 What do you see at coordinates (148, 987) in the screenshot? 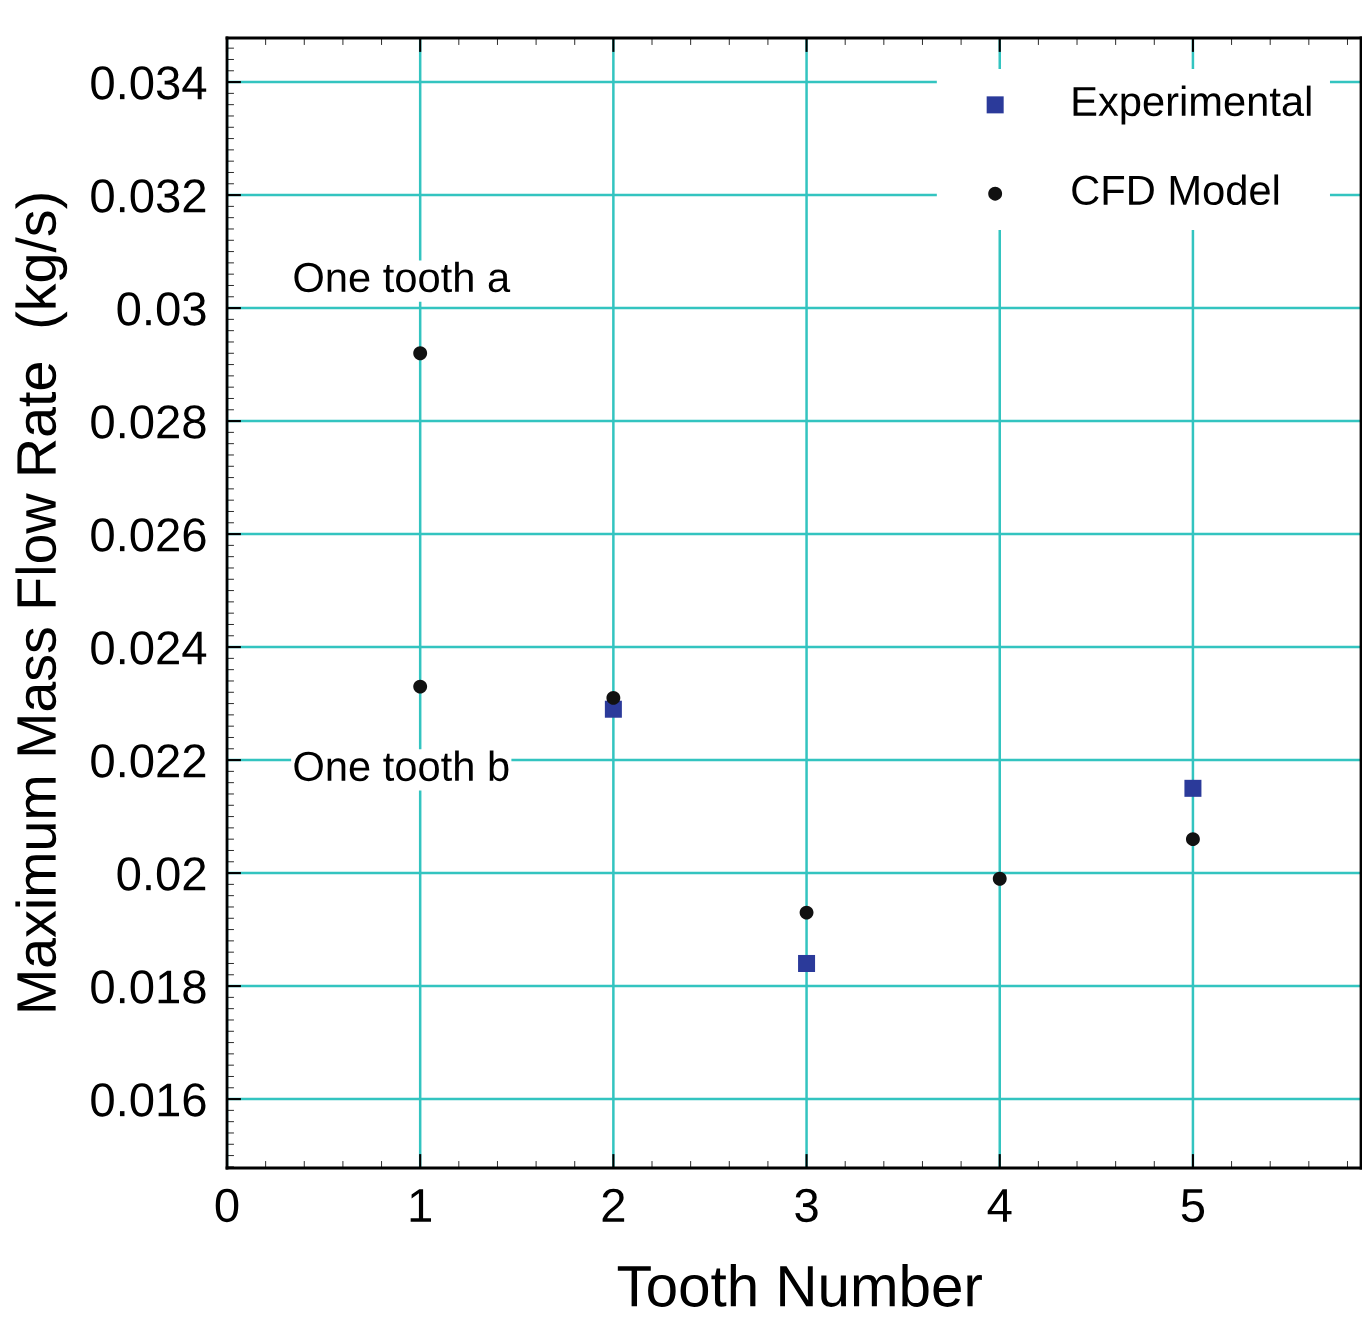
I see `y-tick-label: 0.018` at bounding box center [148, 987].